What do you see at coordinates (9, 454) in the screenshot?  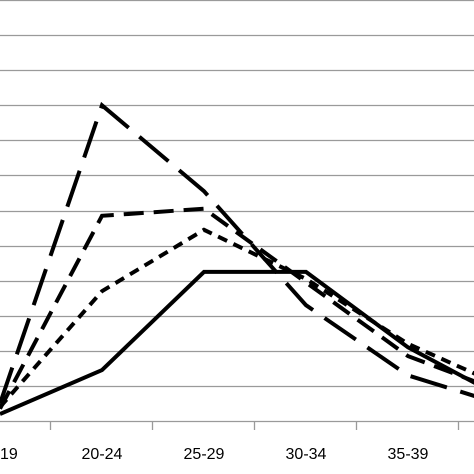 I see `x-tick-label: 19` at bounding box center [9, 454].